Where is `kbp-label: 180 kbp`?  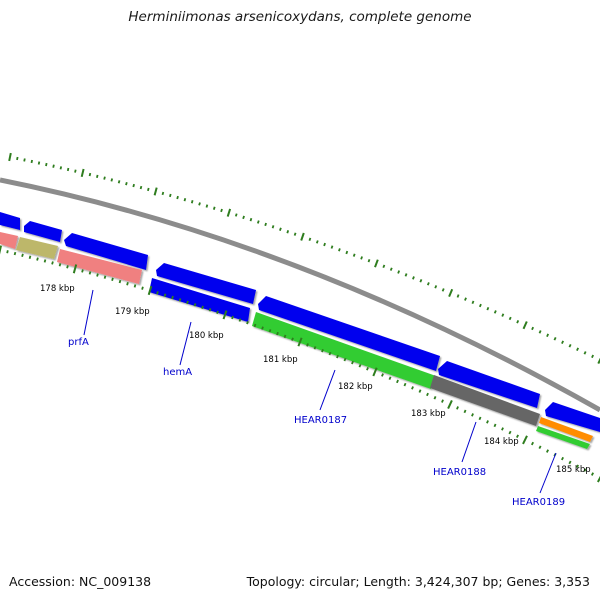 kbp-label: 180 kbp is located at coordinates (206, 336).